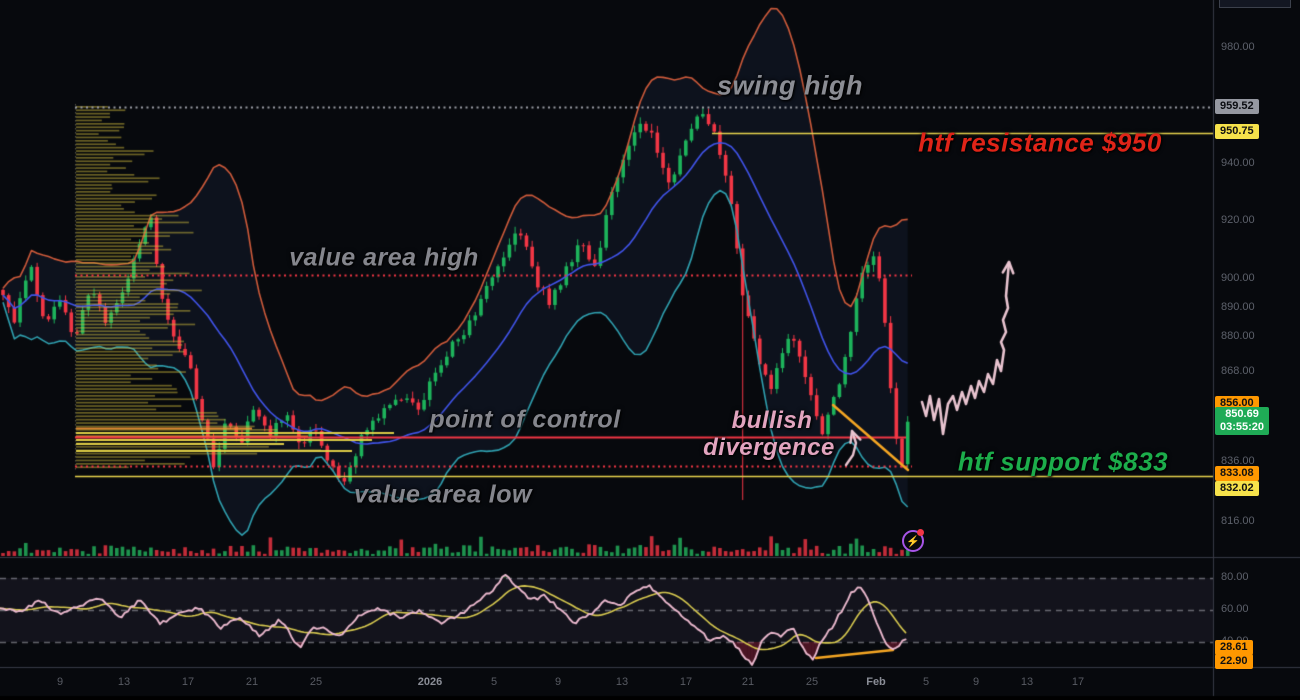 The height and width of the screenshot is (700, 1300). Describe the element at coordinates (1238, 461) in the screenshot. I see `price-tick: 836.00` at that location.